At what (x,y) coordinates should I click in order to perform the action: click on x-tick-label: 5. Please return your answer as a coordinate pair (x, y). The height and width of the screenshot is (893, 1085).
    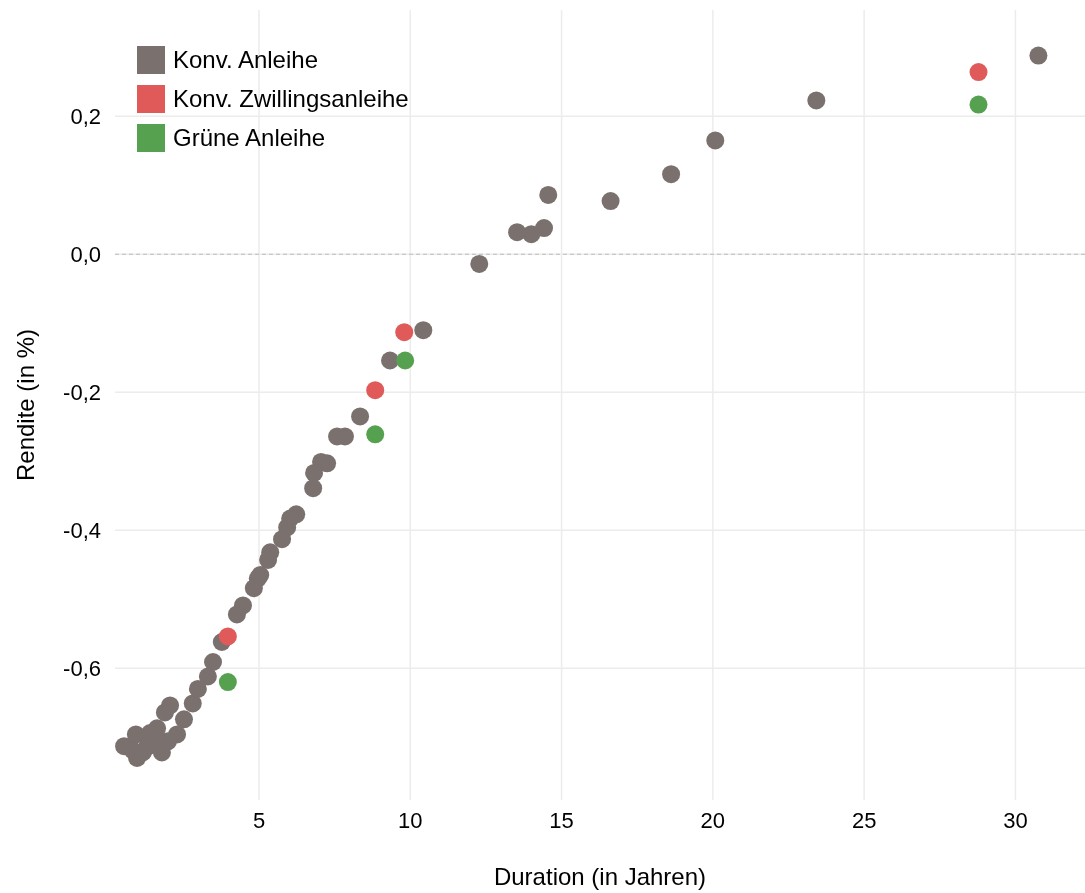
    Looking at the image, I should click on (259, 820).